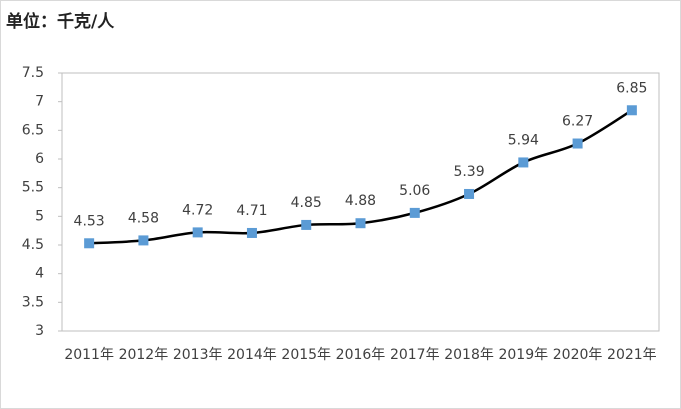 The image size is (681, 409). What do you see at coordinates (523, 140) in the screenshot?
I see `data-label: 5.94` at bounding box center [523, 140].